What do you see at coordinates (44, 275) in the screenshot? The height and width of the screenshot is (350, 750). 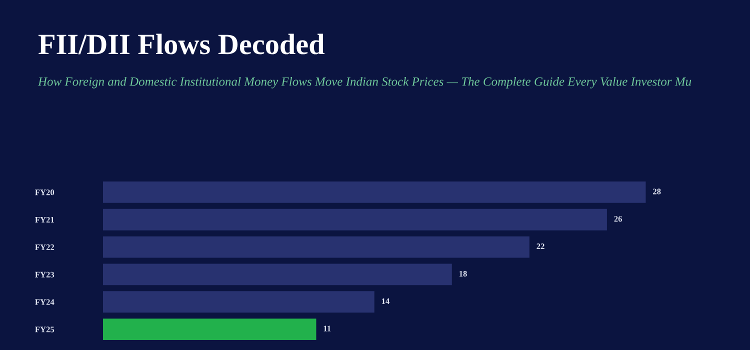 I see `y-tick-label: FY23` at bounding box center [44, 275].